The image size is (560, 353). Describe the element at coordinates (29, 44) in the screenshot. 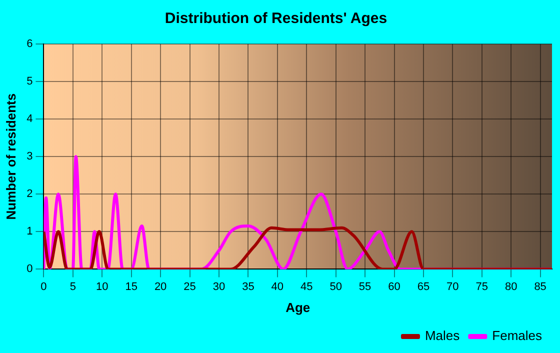

I see `y-tick-label: 6` at that location.